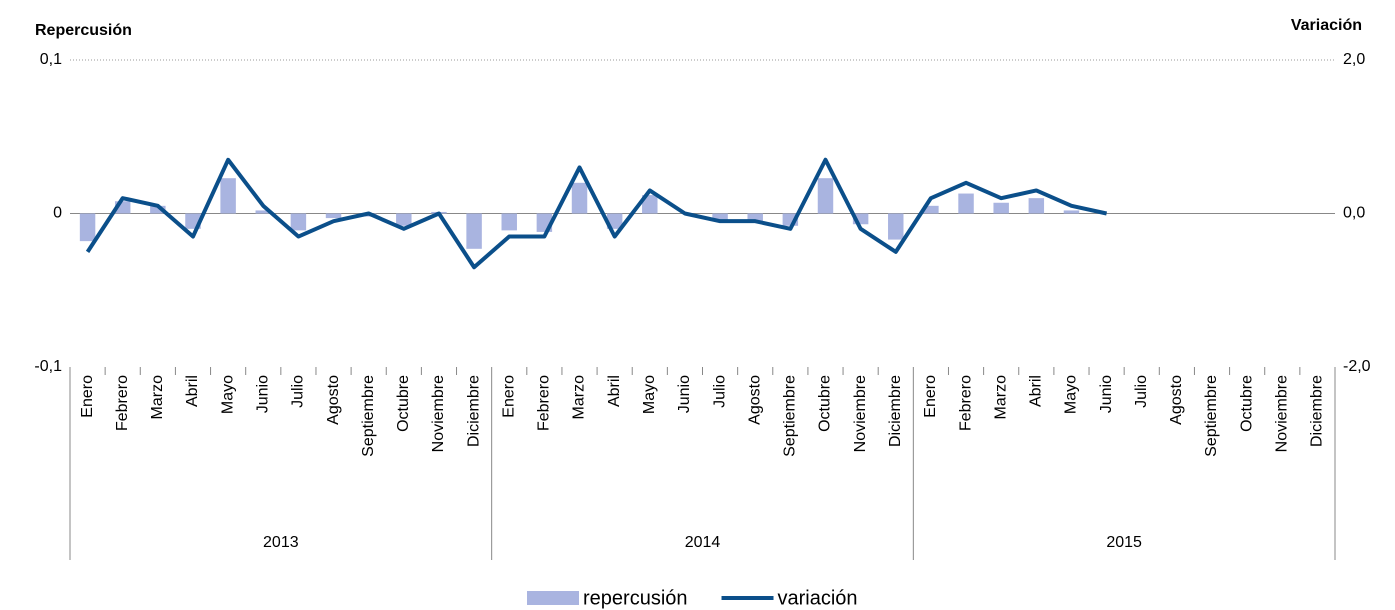 Image resolution: width=1395 pixels, height=610 pixels. Describe the element at coordinates (635, 598) in the screenshot. I see `legend-label: repercusión` at that location.